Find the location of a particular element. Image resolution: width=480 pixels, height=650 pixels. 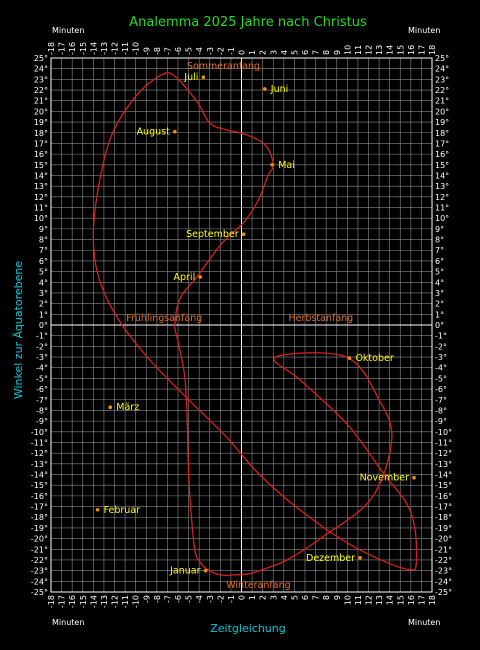

y-tick-label-left: 7° is located at coordinates (43, 250).